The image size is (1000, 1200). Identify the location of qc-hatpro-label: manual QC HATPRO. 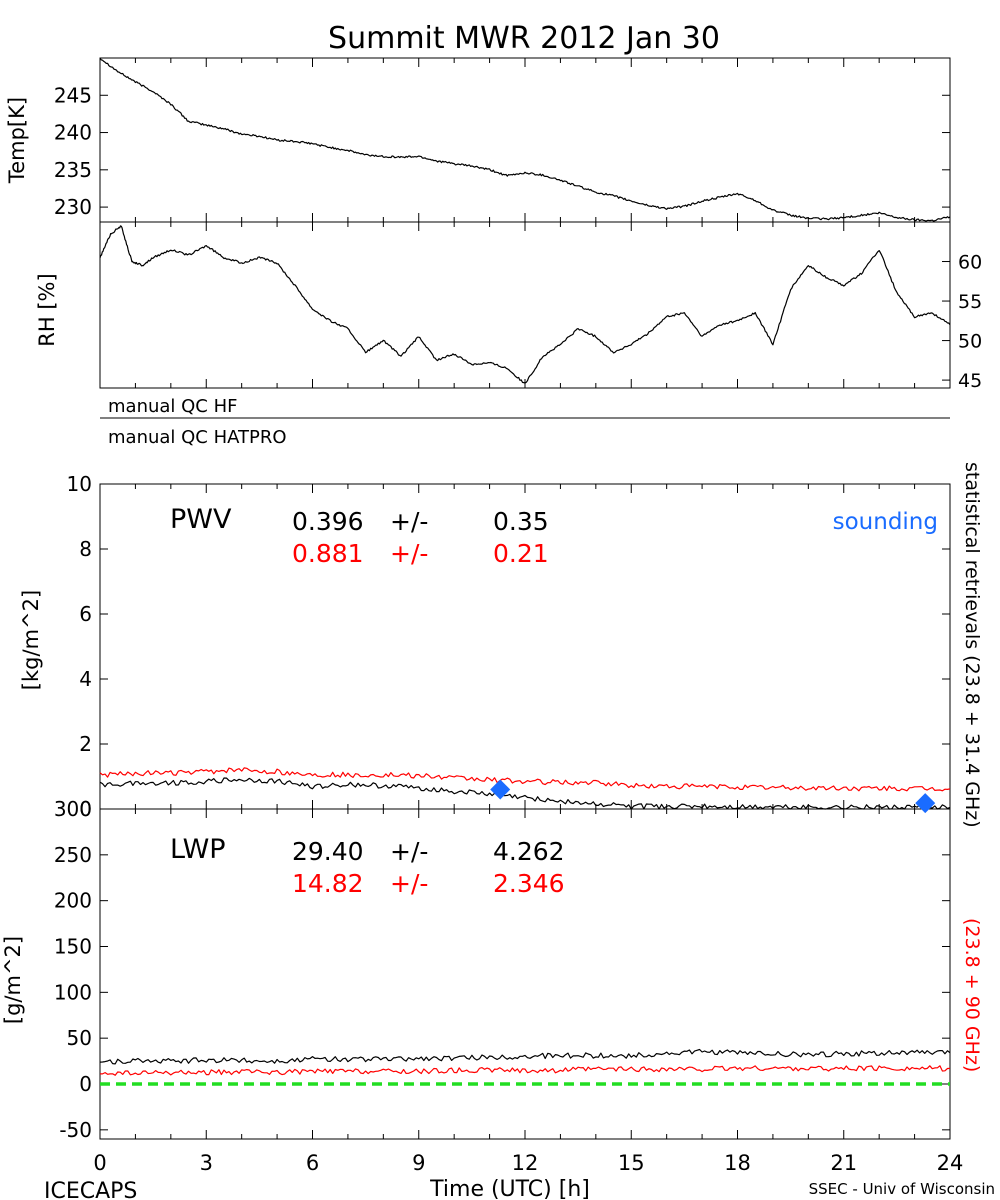
(197, 437).